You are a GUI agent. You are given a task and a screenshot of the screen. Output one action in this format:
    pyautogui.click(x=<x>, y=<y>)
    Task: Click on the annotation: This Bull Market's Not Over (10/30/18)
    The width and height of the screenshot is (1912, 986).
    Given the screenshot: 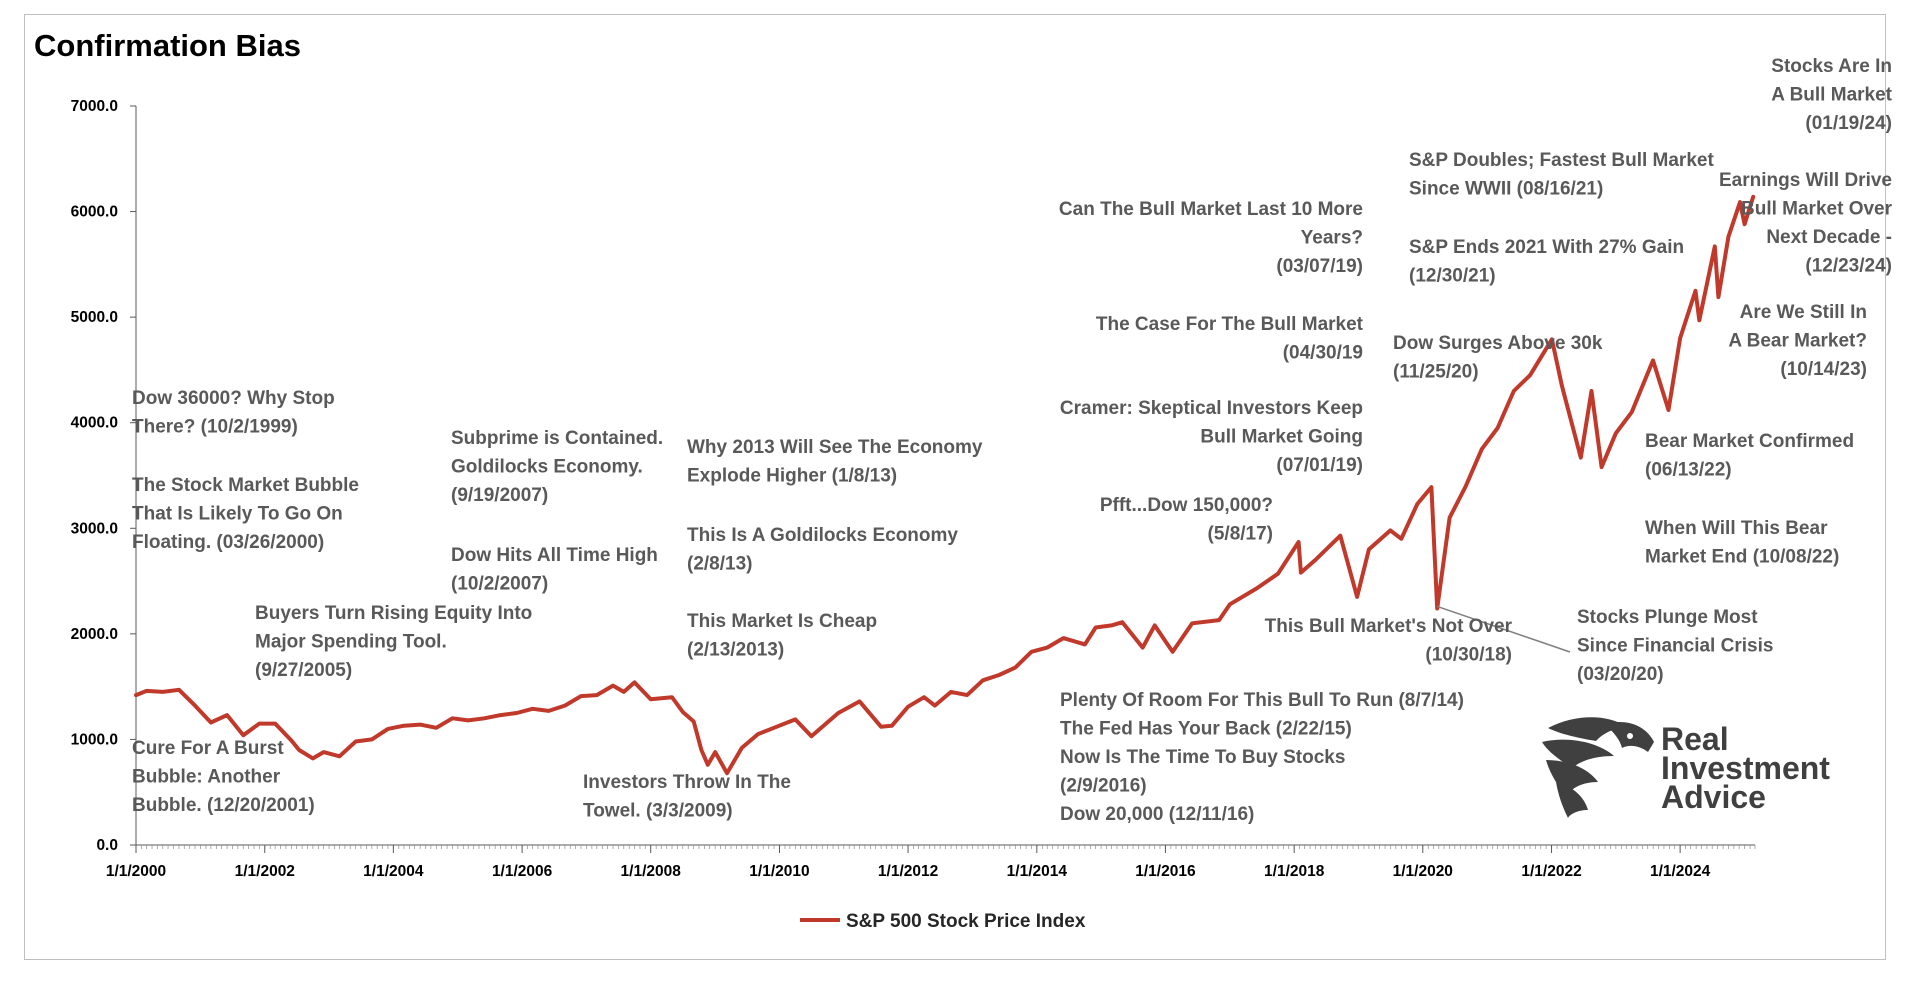 What is the action you would take?
    pyautogui.click(x=1389, y=641)
    